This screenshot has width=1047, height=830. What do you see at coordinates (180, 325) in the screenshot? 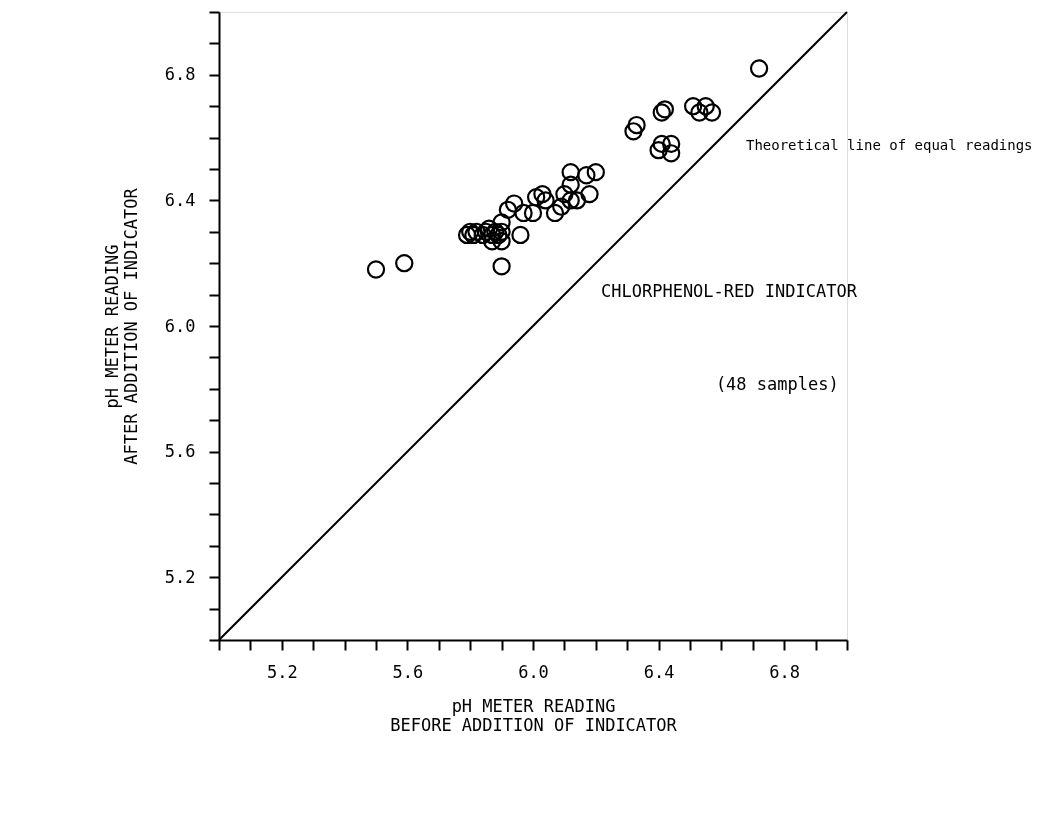
I see `y-tick-label: 6.0` at bounding box center [180, 325].